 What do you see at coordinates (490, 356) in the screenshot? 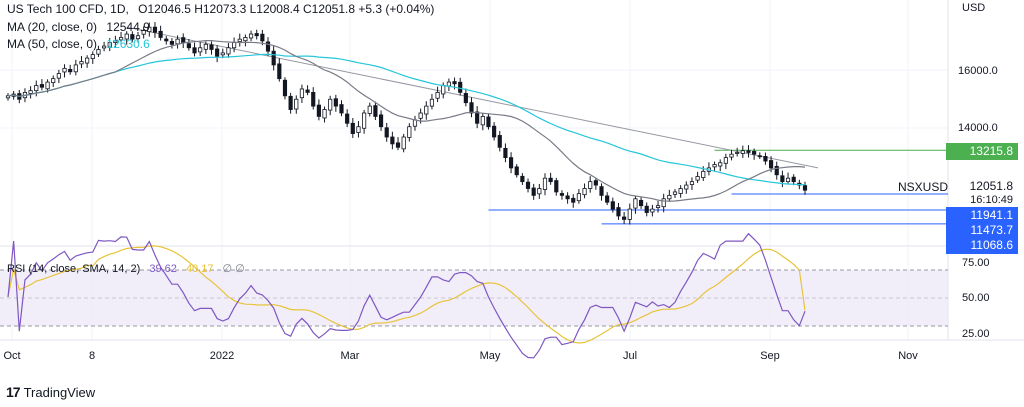
I see `x-tick-may: May` at bounding box center [490, 356].